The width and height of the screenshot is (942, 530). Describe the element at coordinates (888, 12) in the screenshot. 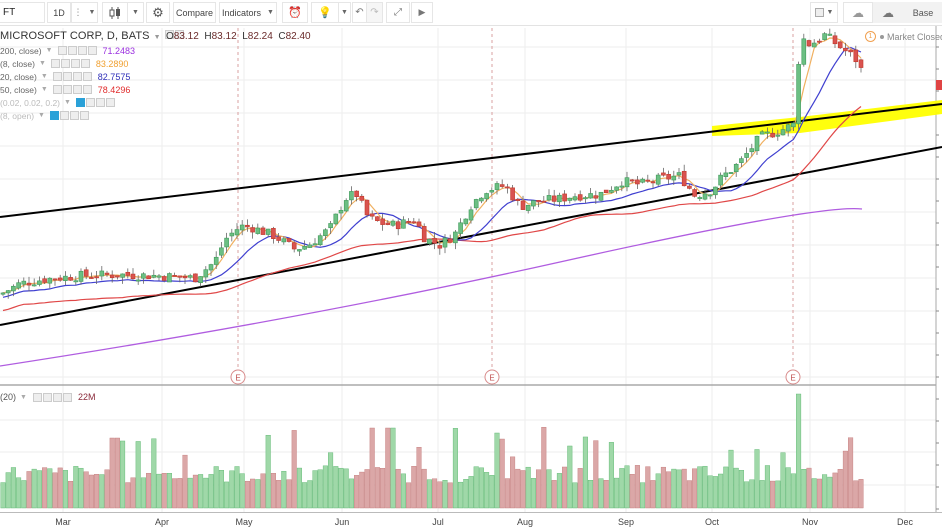

I see `save-layout-button: ☁` at that location.